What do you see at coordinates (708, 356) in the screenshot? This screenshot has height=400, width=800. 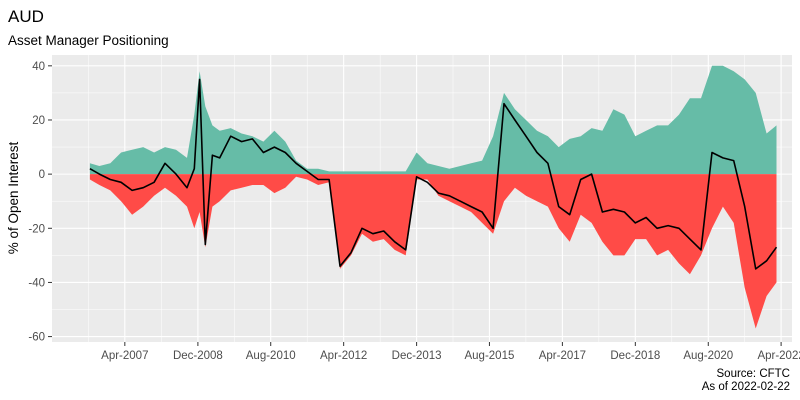 I see `x-tick-label: Aug-2020` at bounding box center [708, 356].